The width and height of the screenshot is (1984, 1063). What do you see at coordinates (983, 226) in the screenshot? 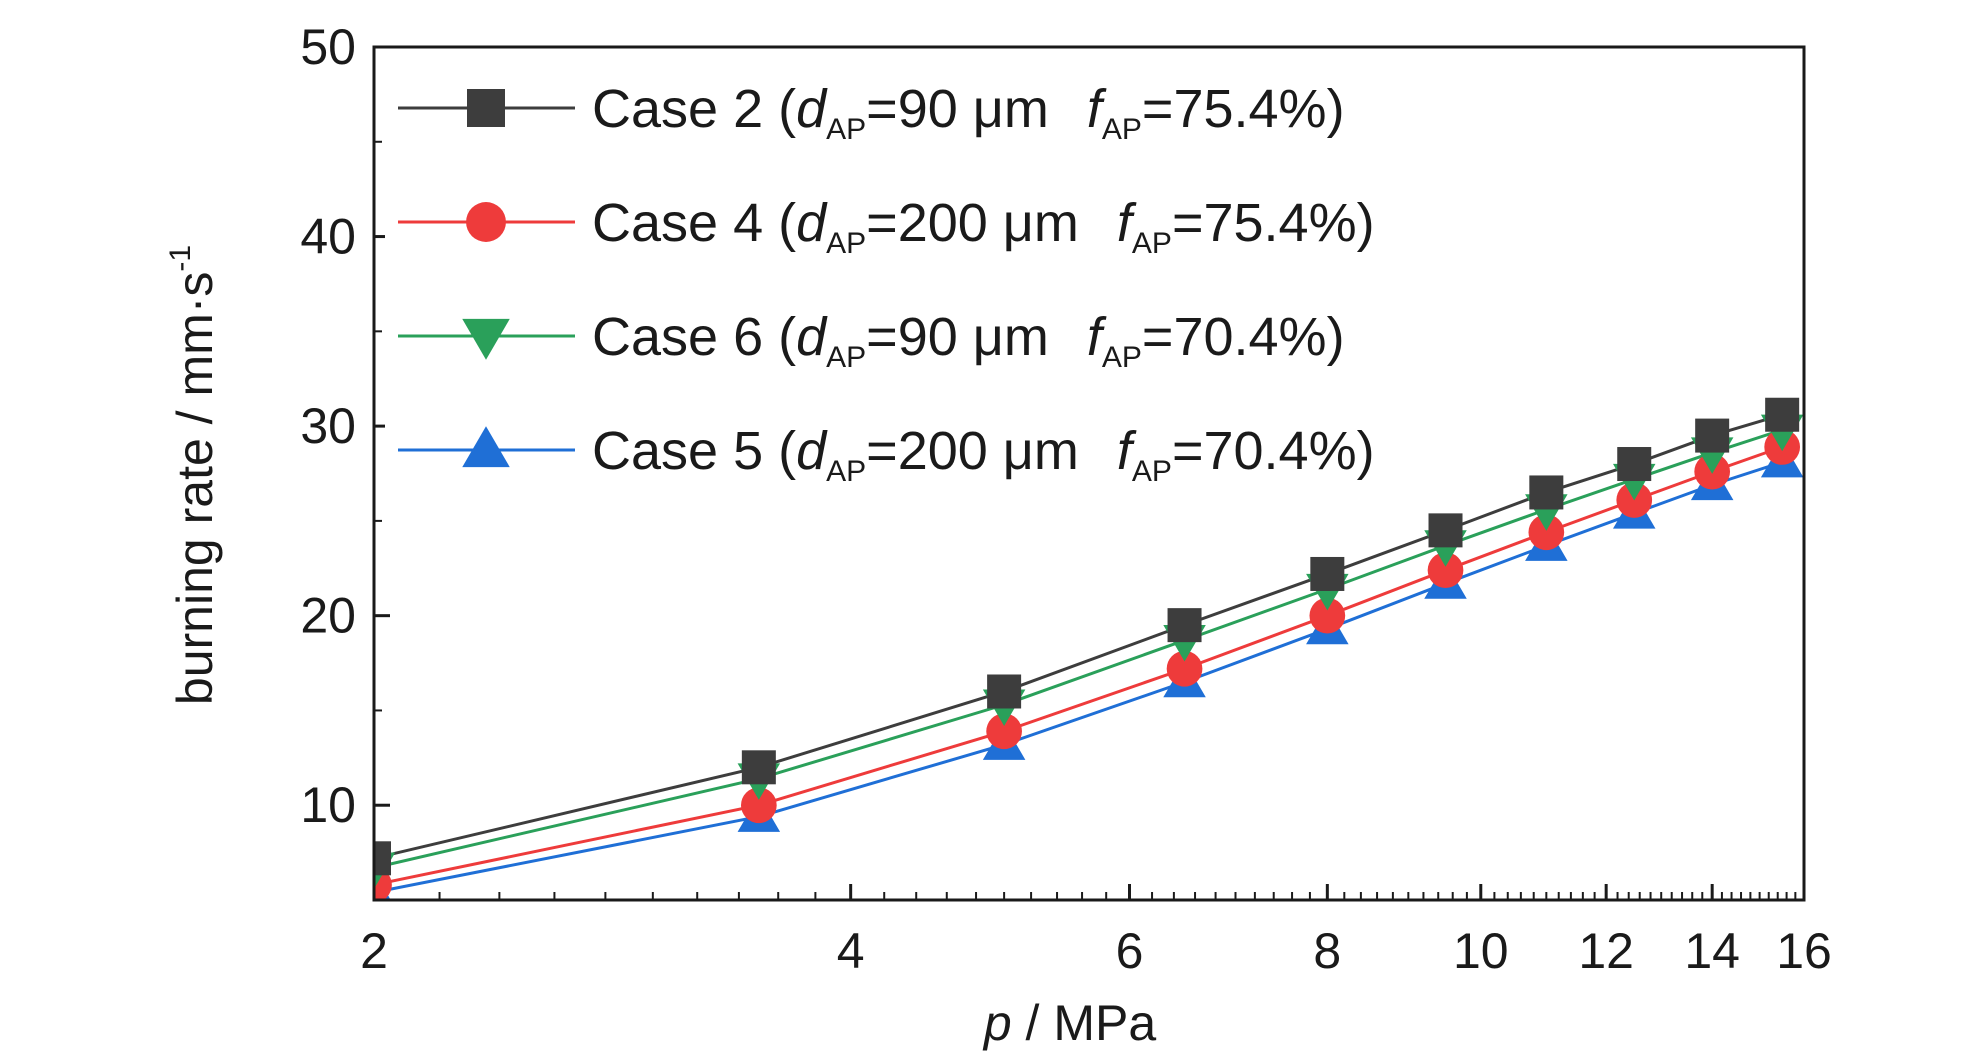
I see `legend-label-case-4: Case 4 (dAP=200 μm fAP=75.4%)` at bounding box center [983, 226].